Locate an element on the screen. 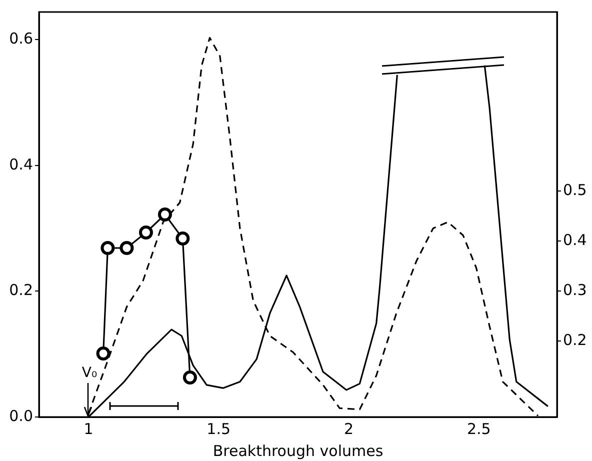 This screenshot has height=461, width=592. x-axis-title: Breakthrough volumes is located at coordinates (298, 451).